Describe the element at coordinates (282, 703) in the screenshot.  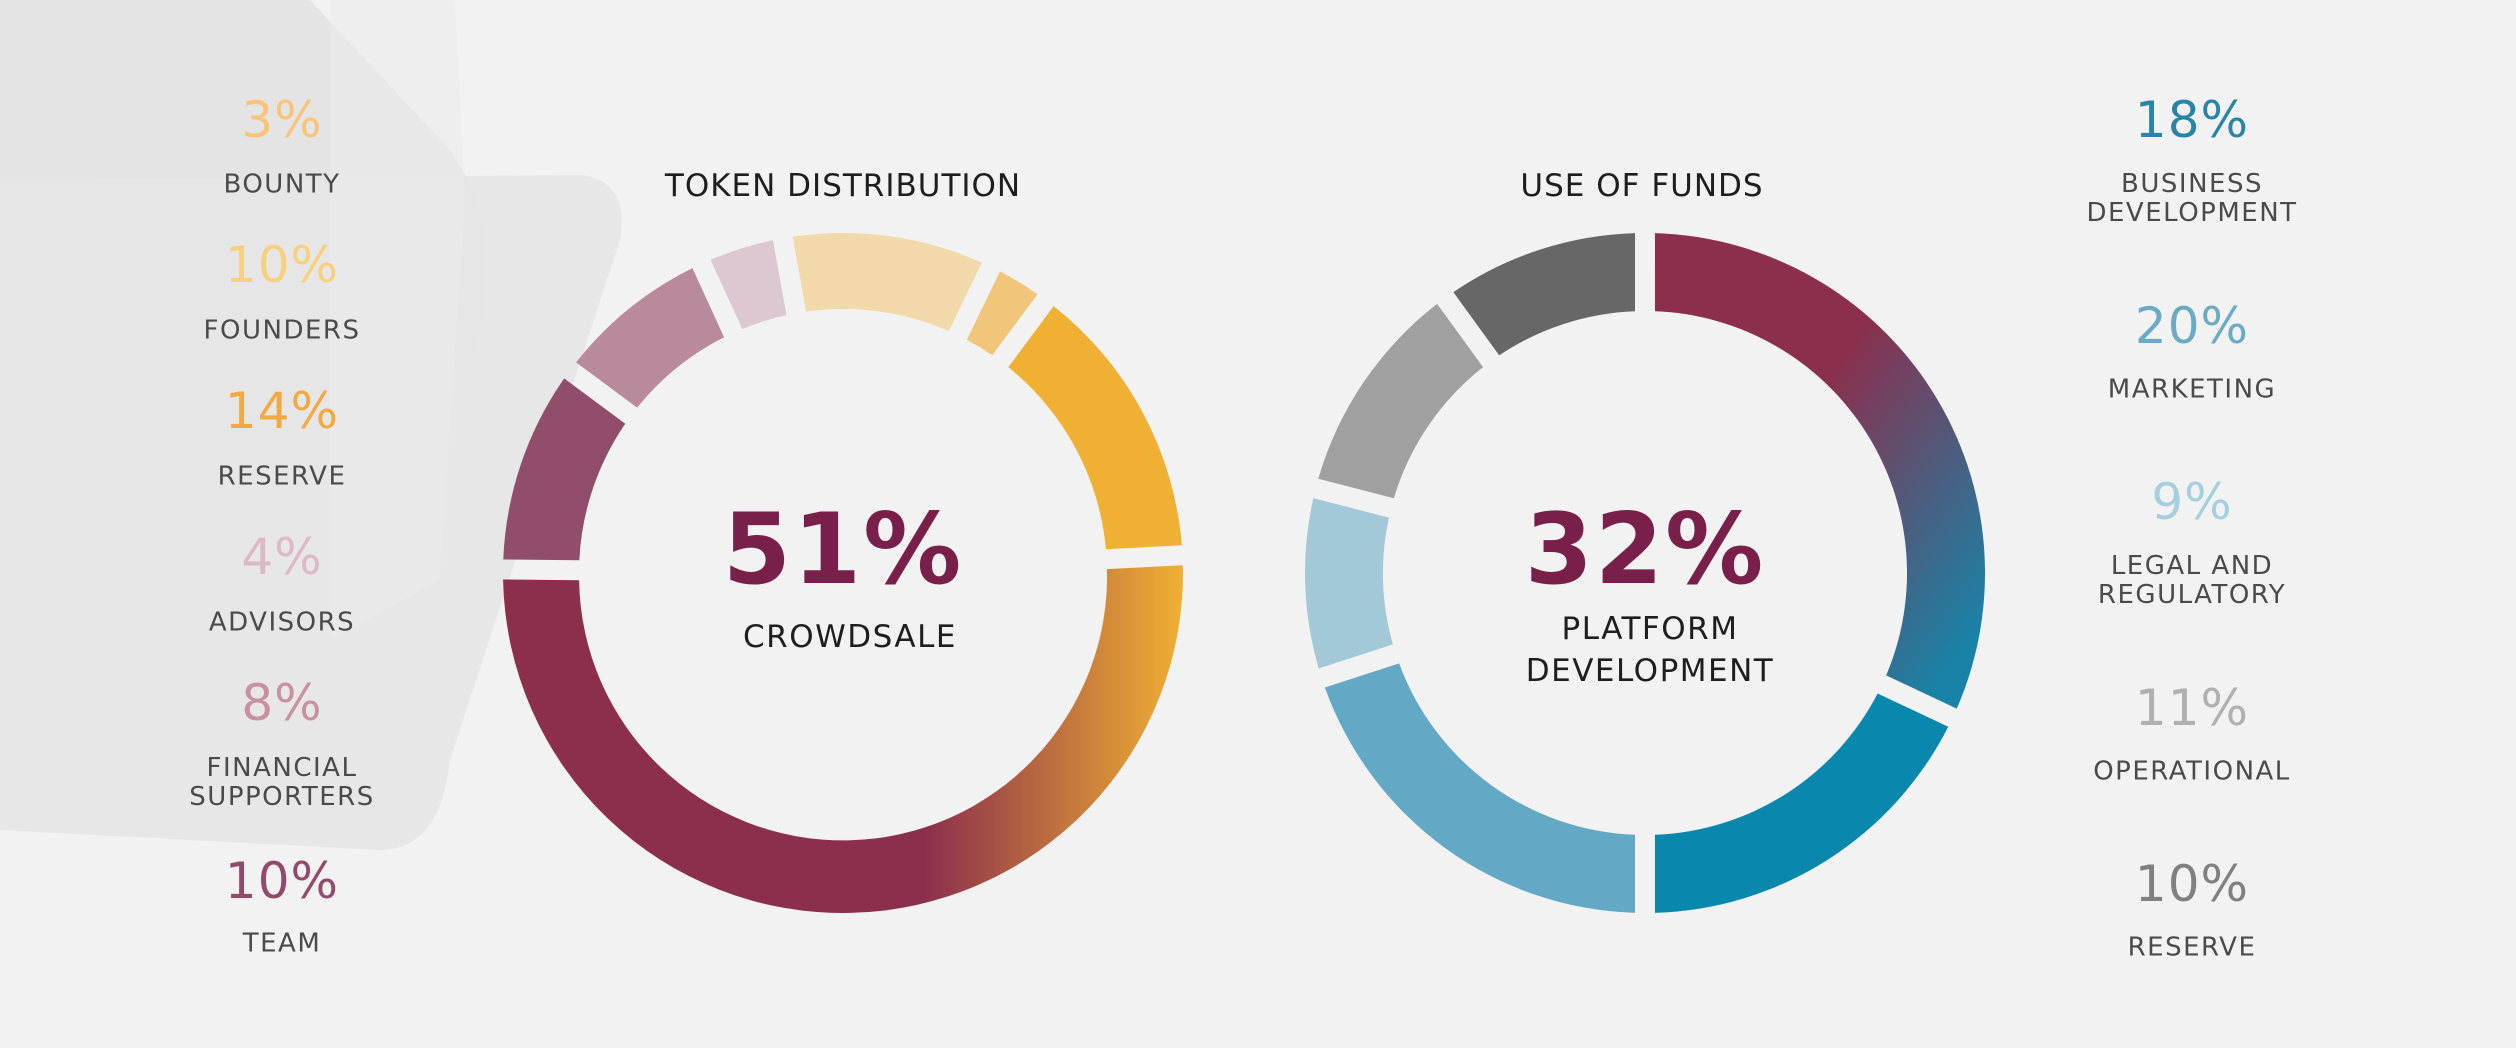
I see `legend-value-financial-supporters: 8%` at that location.